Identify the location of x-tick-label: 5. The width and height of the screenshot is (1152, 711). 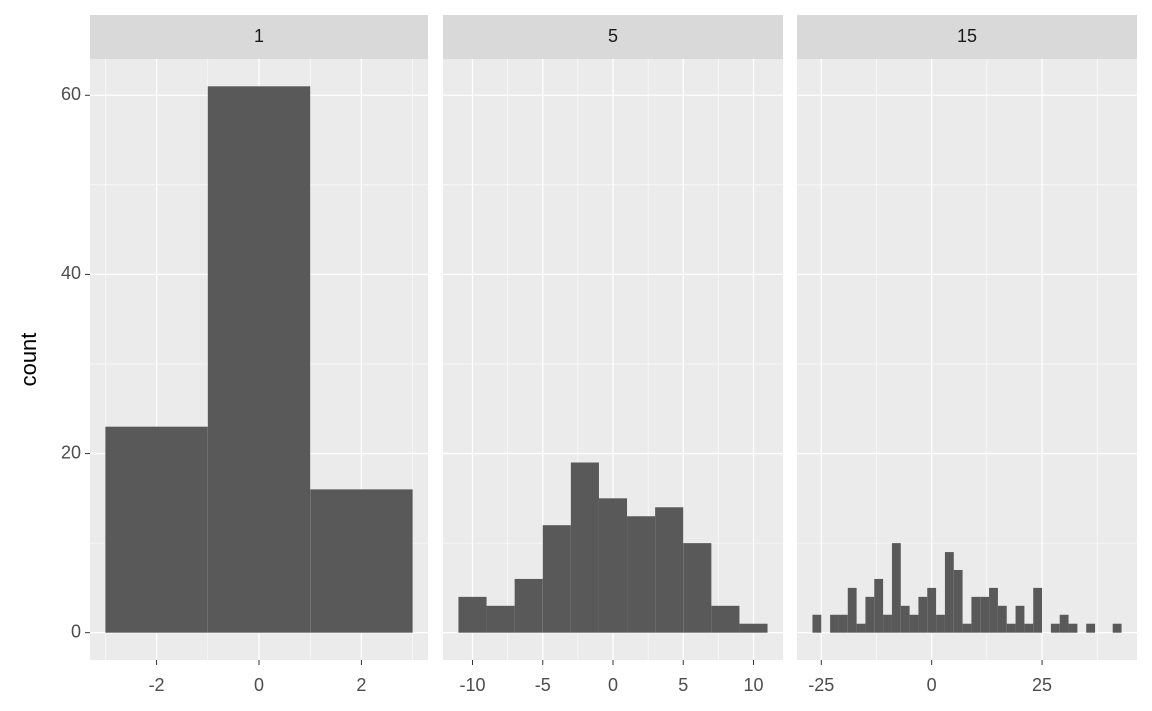
(683, 685).